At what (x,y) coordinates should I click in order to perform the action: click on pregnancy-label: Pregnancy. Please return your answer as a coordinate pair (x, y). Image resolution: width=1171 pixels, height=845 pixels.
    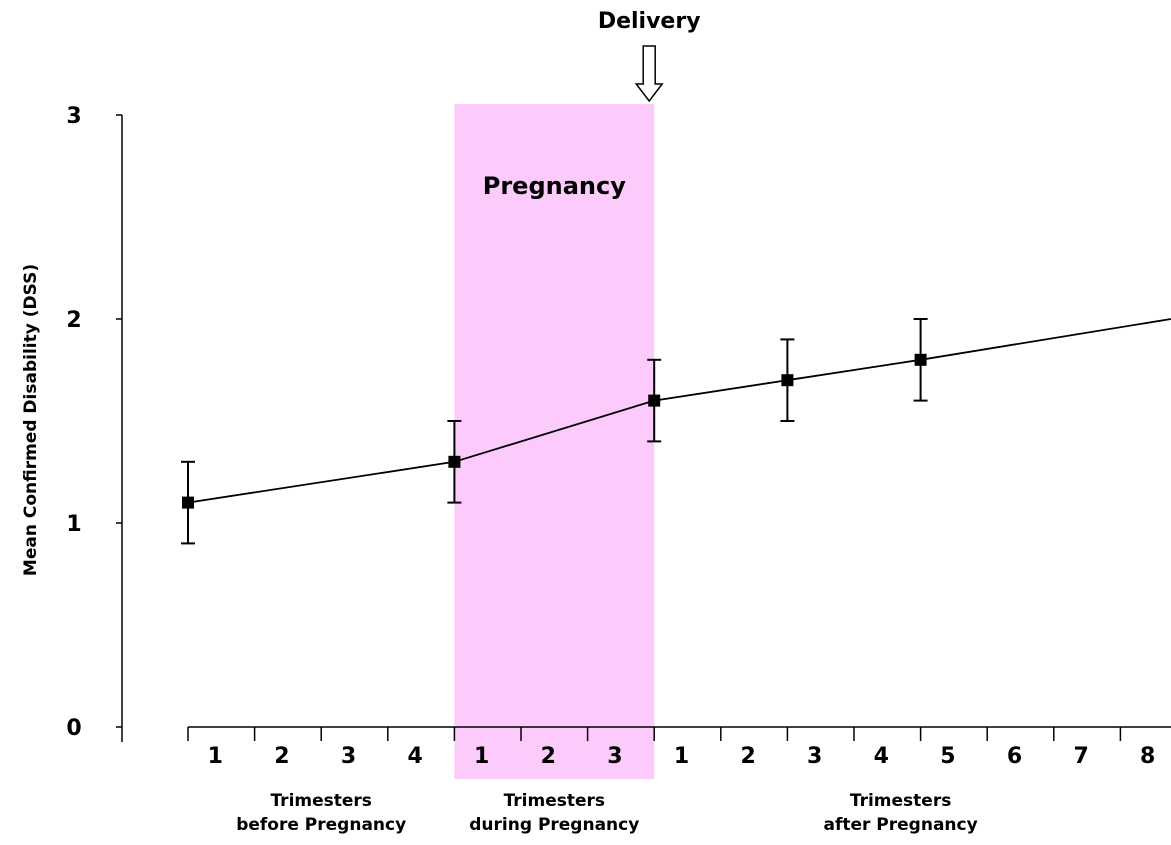
    Looking at the image, I should click on (554, 186).